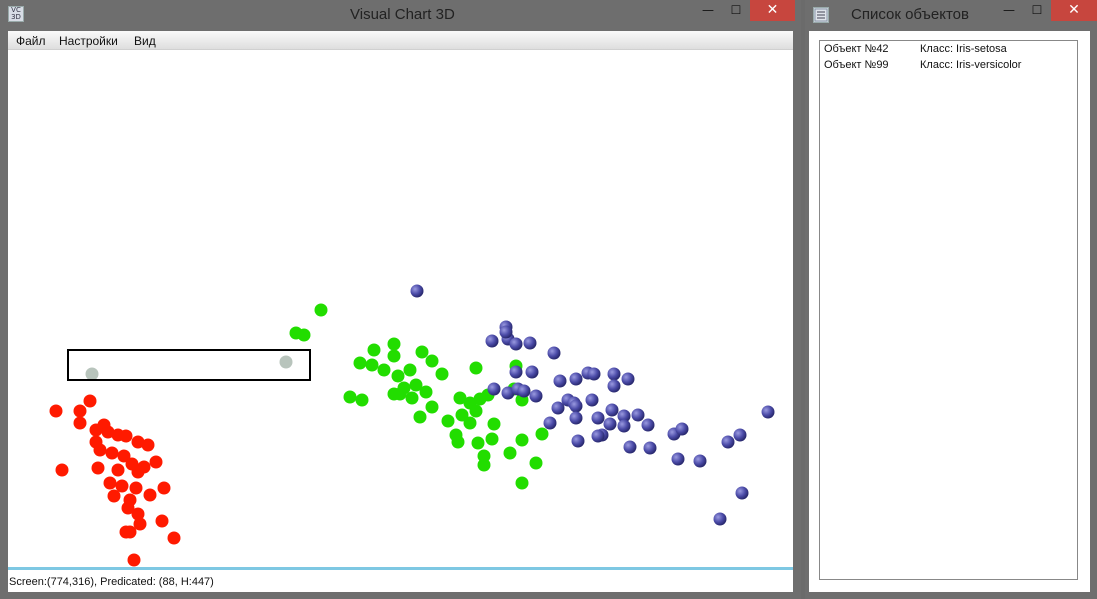 The height and width of the screenshot is (599, 1097). What do you see at coordinates (948, 49) in the screenshot?
I see `list-item: Объект №42 Класс: Iris-setosa` at bounding box center [948, 49].